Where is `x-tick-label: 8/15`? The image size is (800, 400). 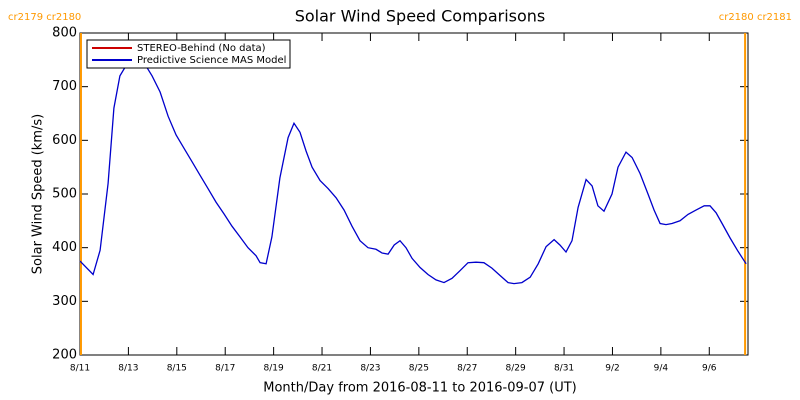
x-tick-label: 8/15 is located at coordinates (177, 369).